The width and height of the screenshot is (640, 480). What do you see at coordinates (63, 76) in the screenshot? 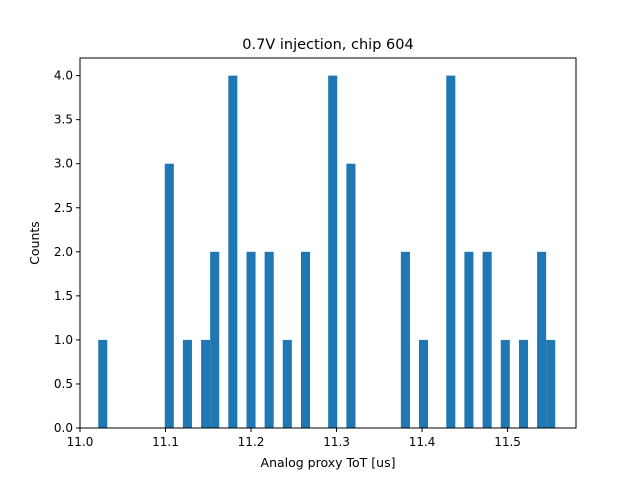
I see `y-tick-label: 4.0` at bounding box center [63, 76].